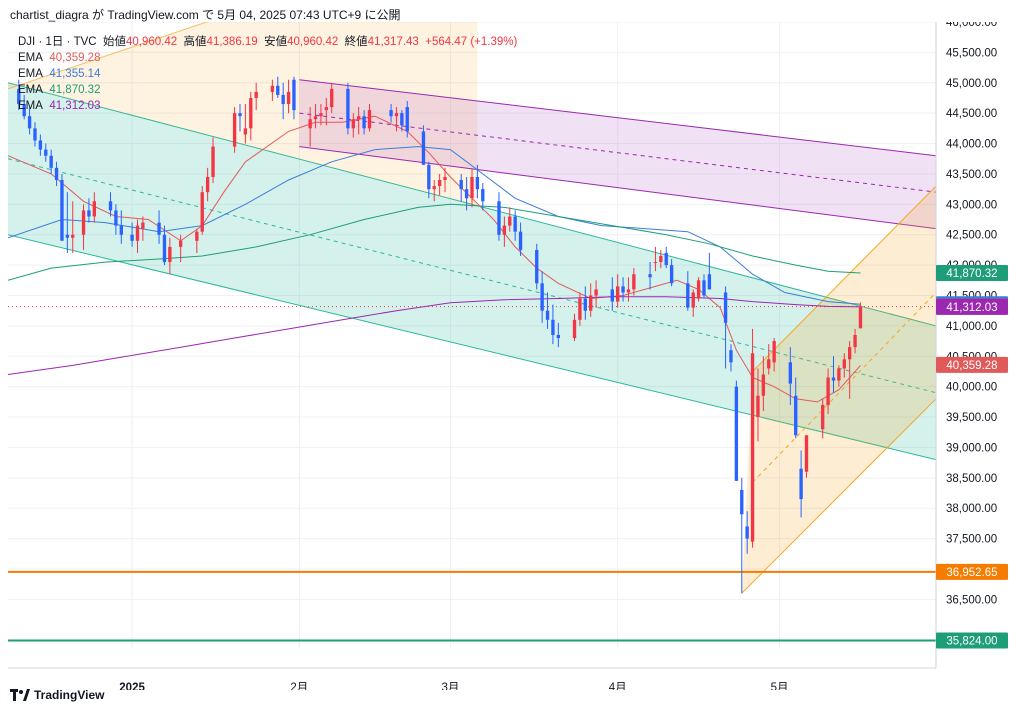  I want to click on purple-channel-top-line, so click(617, 118).